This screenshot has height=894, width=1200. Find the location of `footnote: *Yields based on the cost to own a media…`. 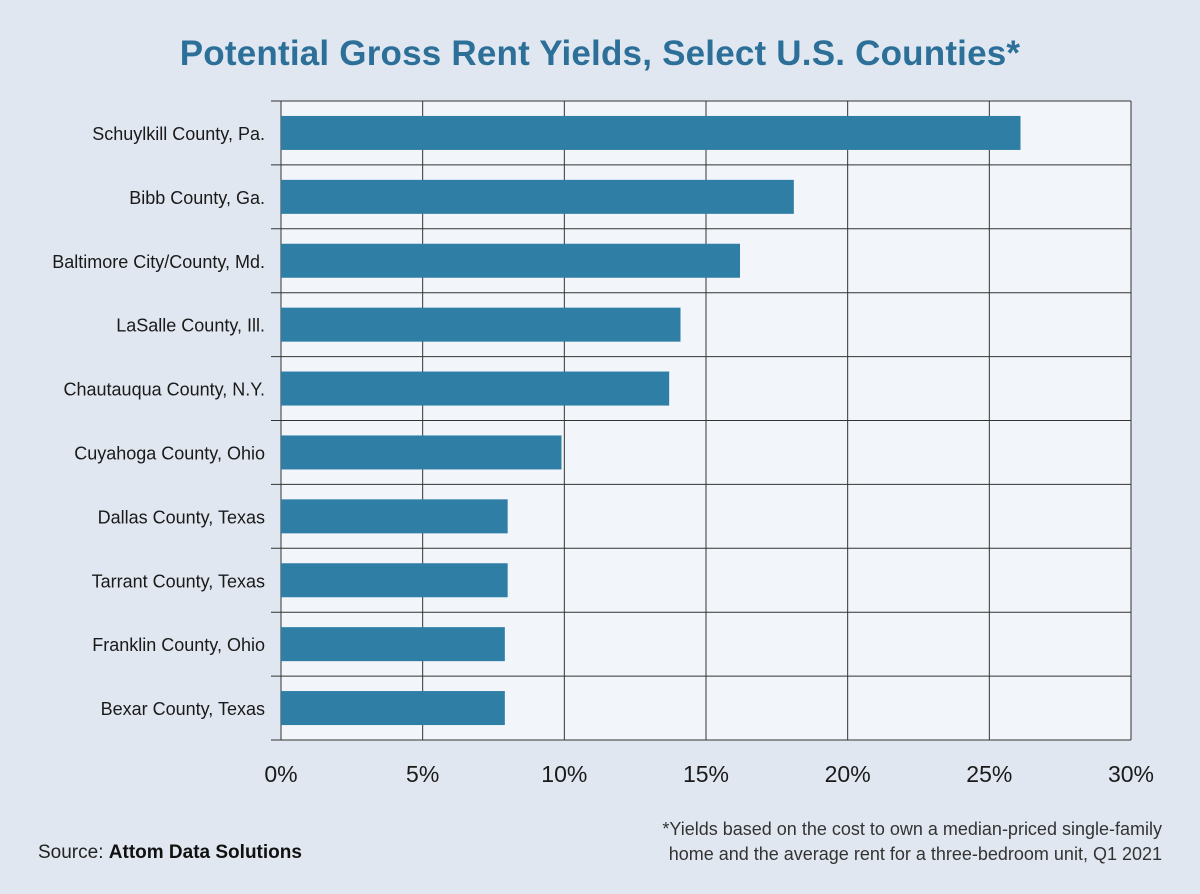

footnote: *Yields based on the cost to own a media… is located at coordinates (852, 842).